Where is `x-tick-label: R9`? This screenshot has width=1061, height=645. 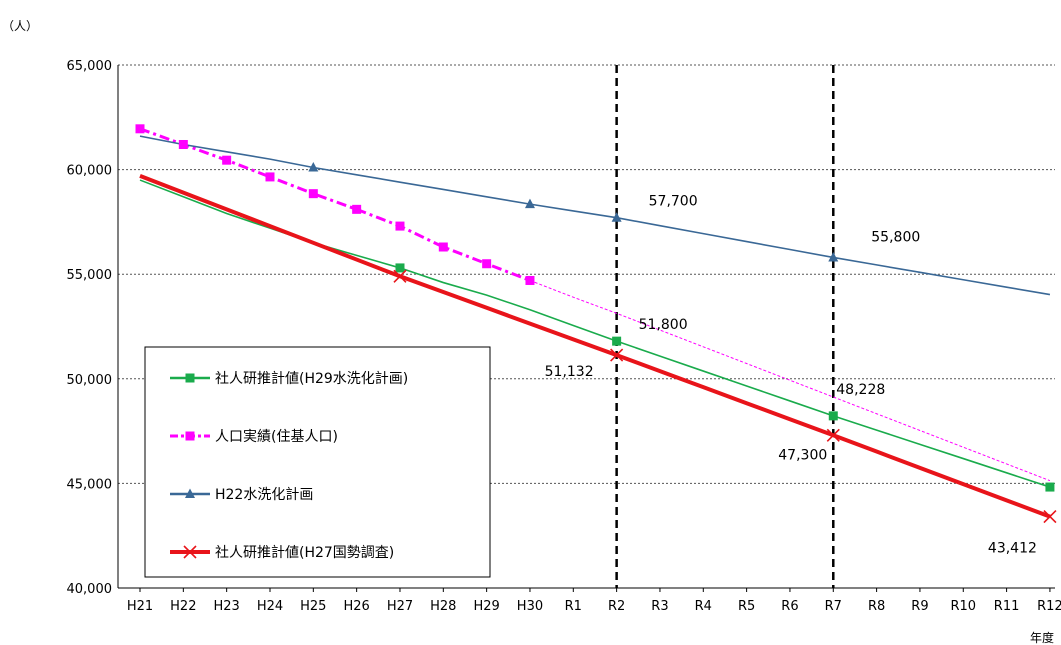
x-tick-label: R9 is located at coordinates (919, 606).